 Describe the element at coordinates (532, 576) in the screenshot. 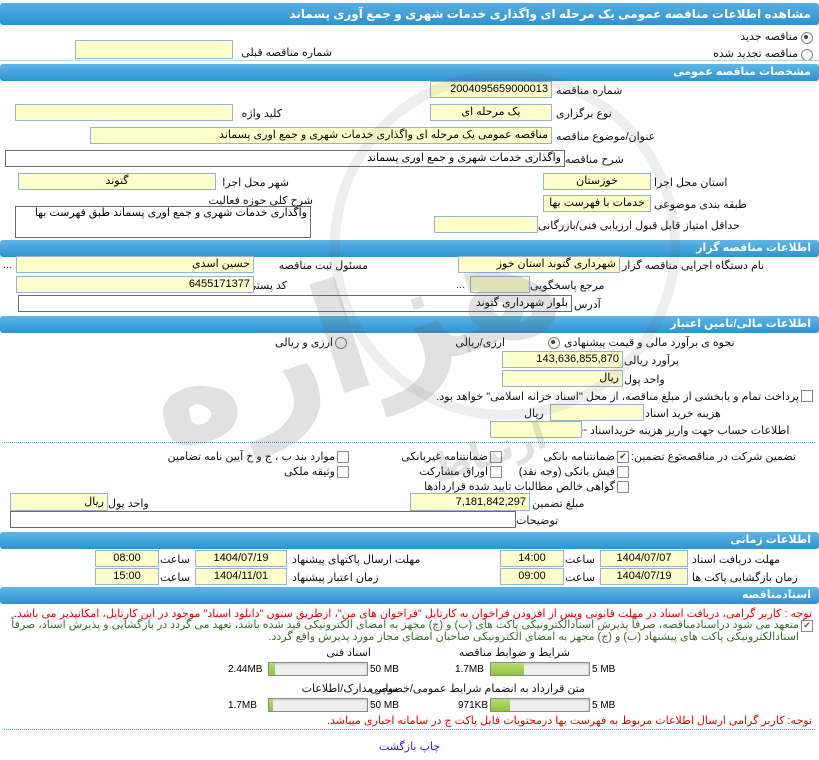

I see `envelope-opening-time: 09:00` at that location.